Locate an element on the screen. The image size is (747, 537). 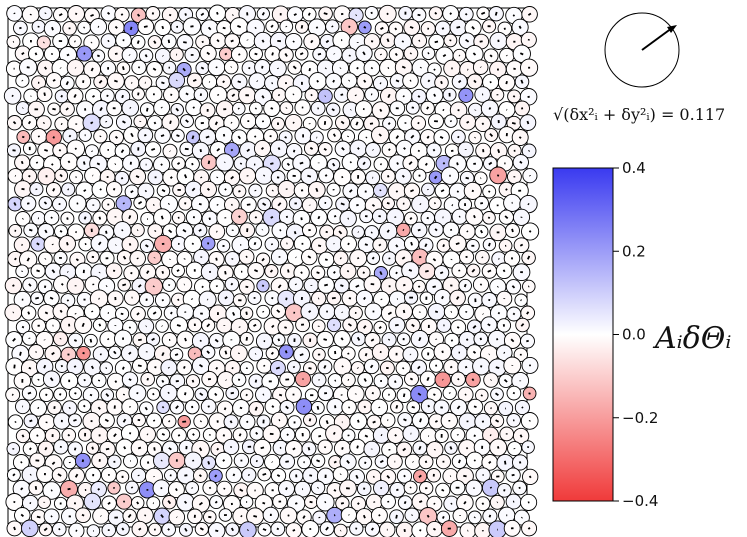
colorbar-tick-label: −0.2 is located at coordinates (640, 418).